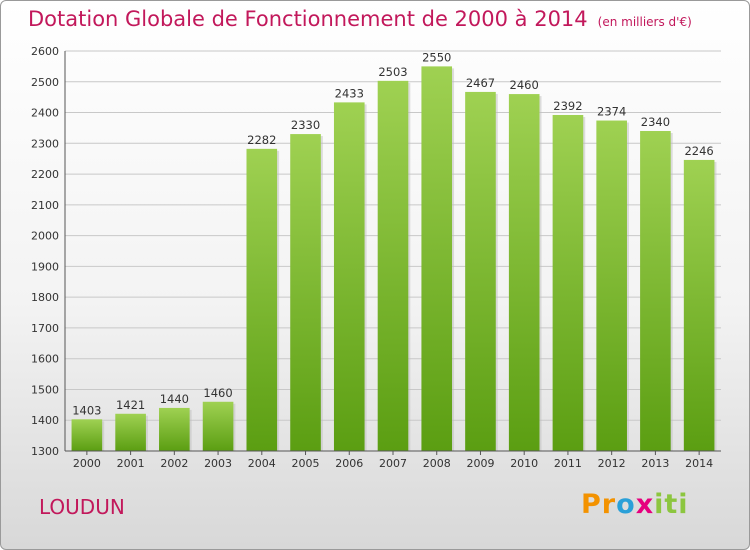 The image size is (750, 550). Describe the element at coordinates (436, 57) in the screenshot. I see `bar-value-label: 2550` at that location.